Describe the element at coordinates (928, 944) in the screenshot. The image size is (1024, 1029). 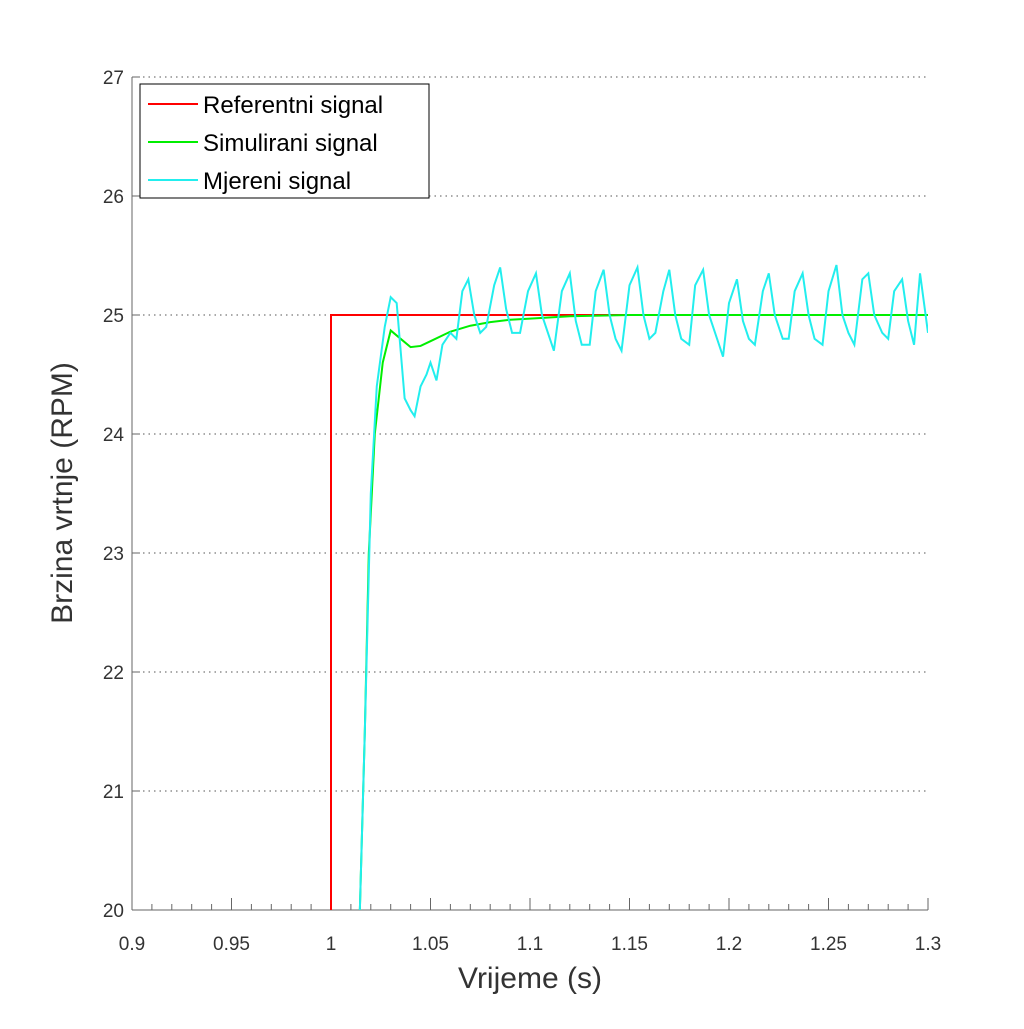
I see `x-tick-label: 1.3` at that location.